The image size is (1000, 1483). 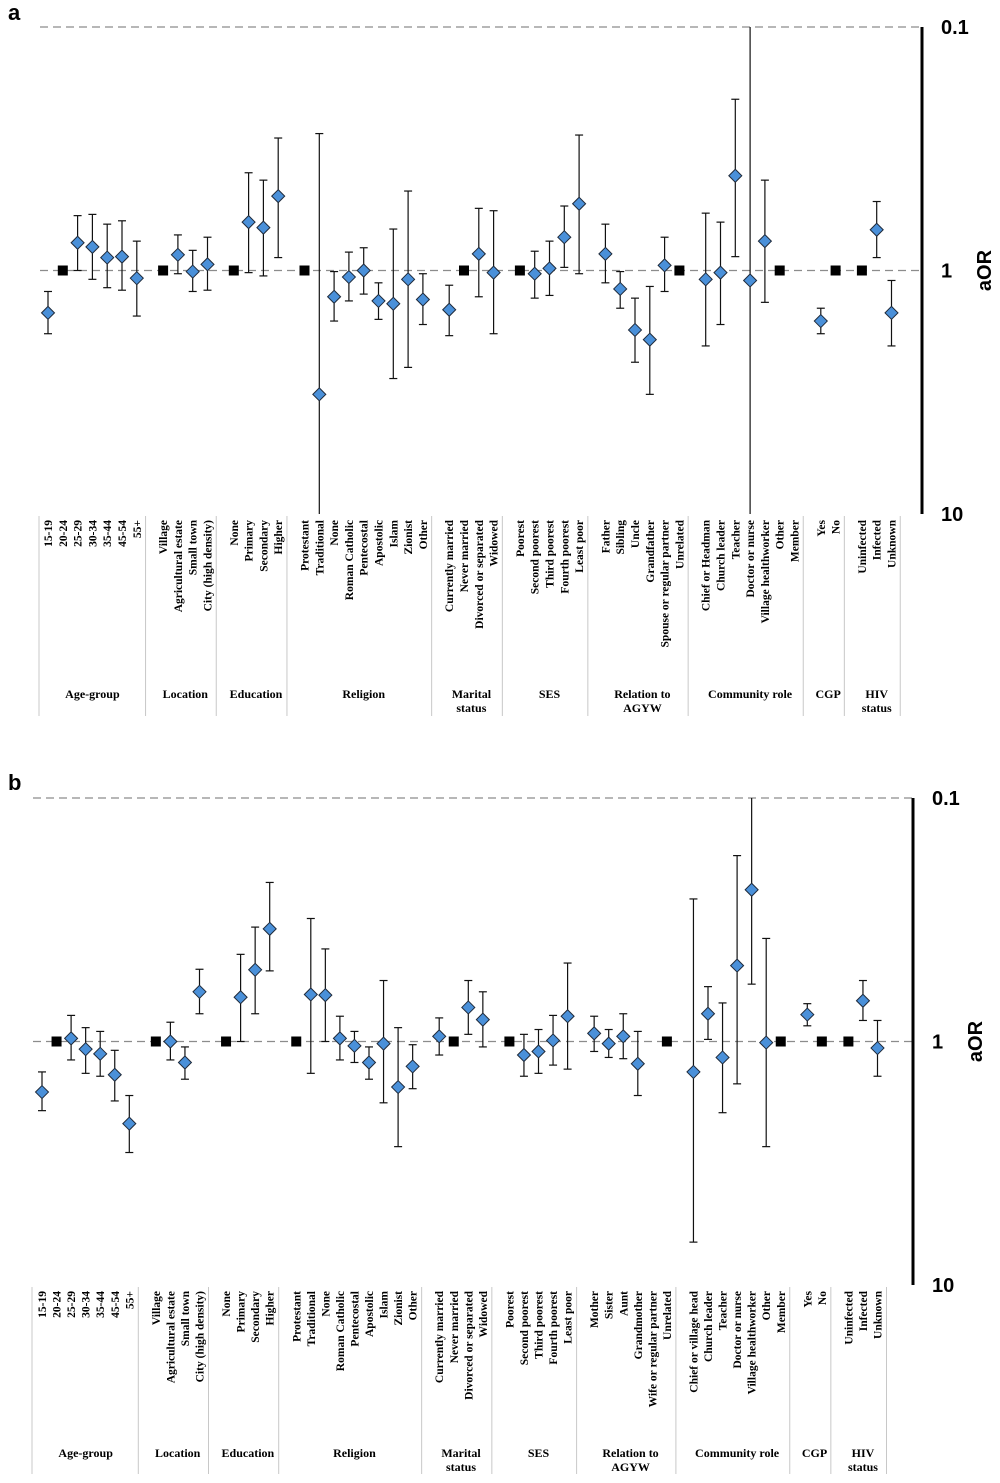 What do you see at coordinates (186, 1318) in the screenshot?
I see `category-label: Small town` at bounding box center [186, 1318].